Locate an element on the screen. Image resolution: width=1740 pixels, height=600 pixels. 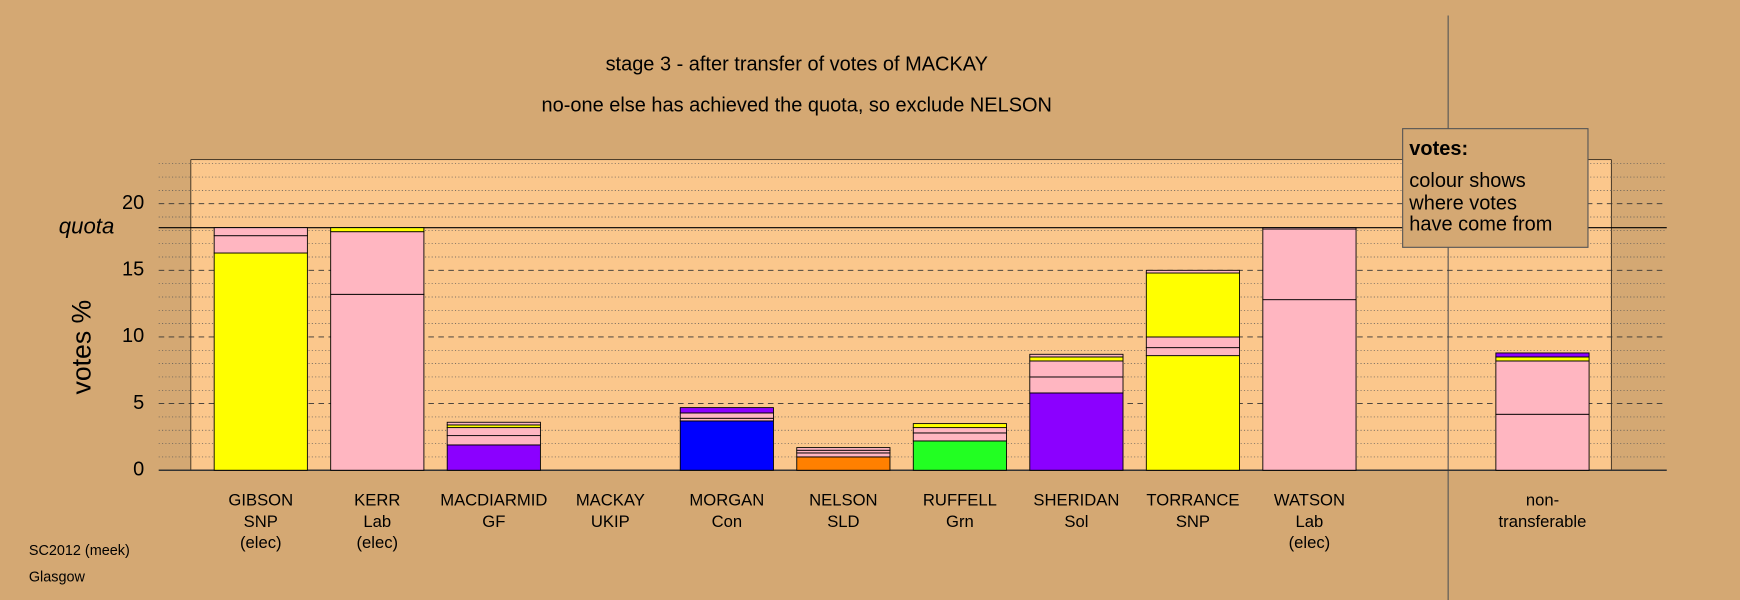
legend-title: votes: is located at coordinates (1438, 149).